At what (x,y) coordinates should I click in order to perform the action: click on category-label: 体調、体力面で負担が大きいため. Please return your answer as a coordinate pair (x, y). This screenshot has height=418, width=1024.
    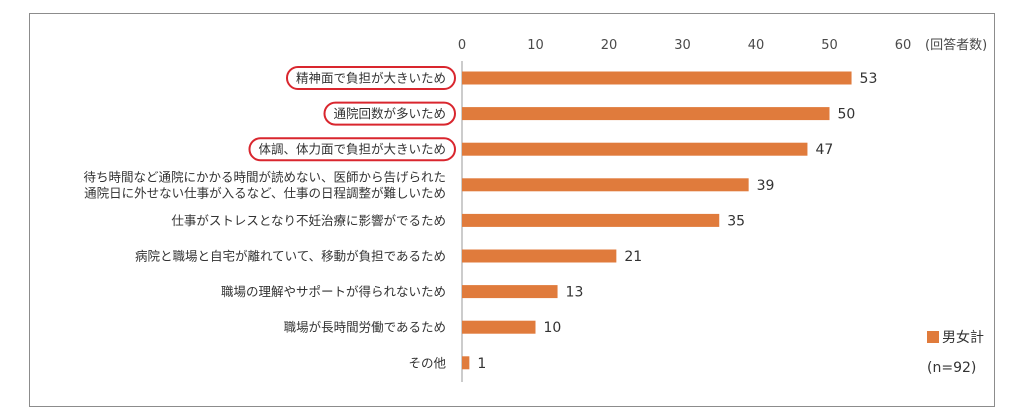
    Looking at the image, I should click on (352, 149).